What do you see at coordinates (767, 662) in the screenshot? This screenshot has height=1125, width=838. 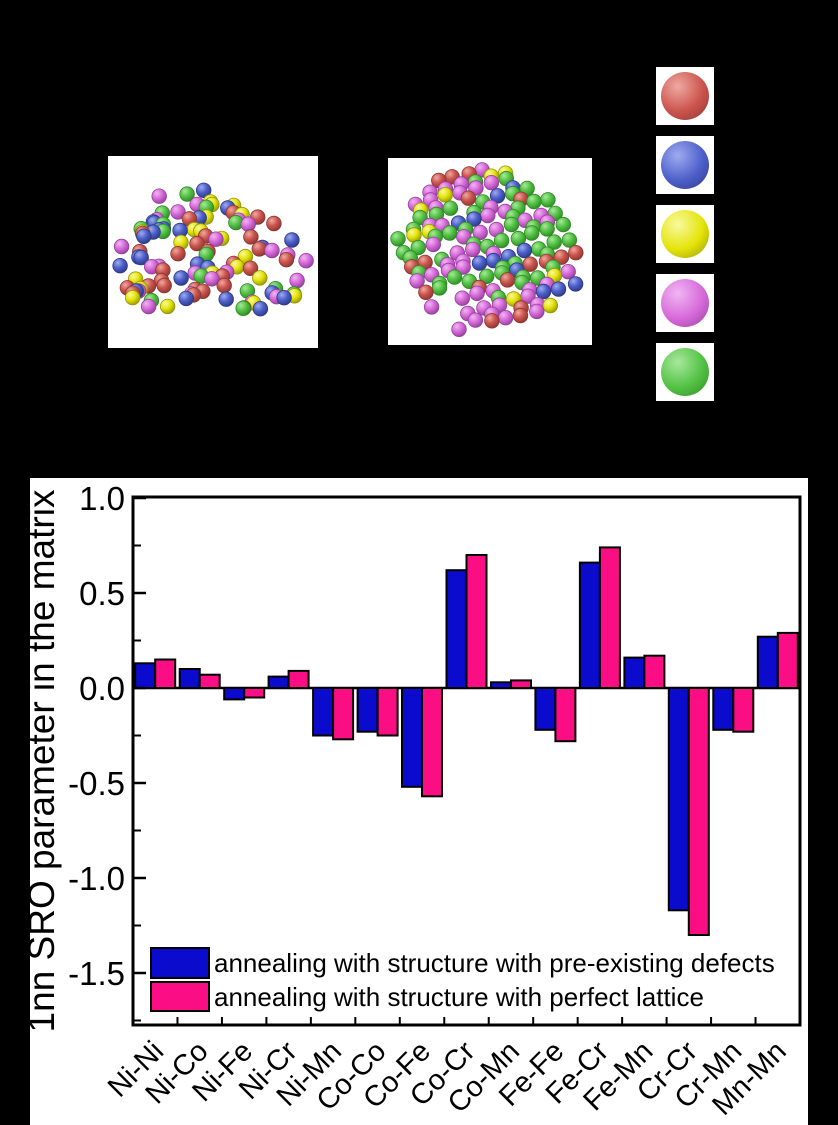 I see `bar-Mn-Mn-series0` at bounding box center [767, 662].